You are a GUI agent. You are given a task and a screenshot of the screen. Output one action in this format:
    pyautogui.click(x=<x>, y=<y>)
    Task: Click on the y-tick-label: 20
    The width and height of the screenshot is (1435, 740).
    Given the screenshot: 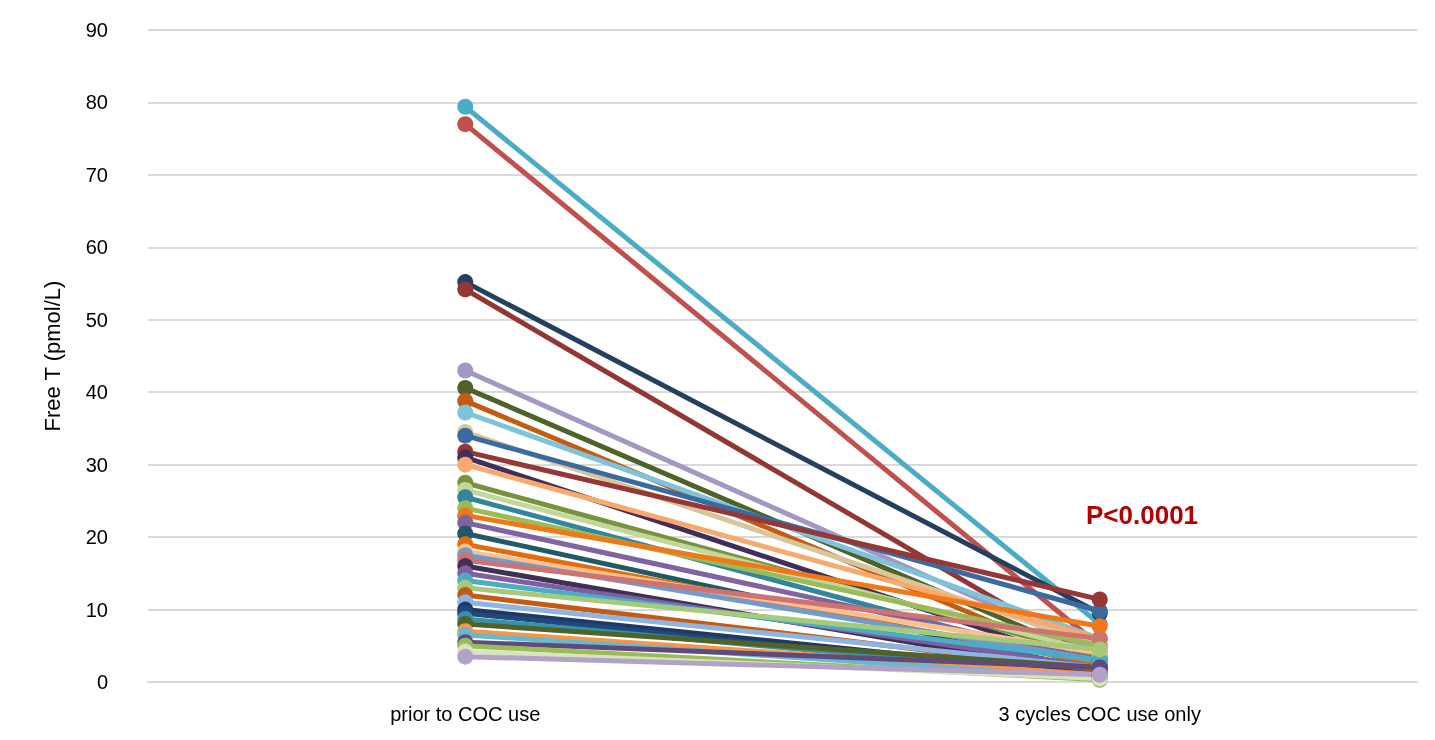 What is the action you would take?
    pyautogui.click(x=96, y=537)
    